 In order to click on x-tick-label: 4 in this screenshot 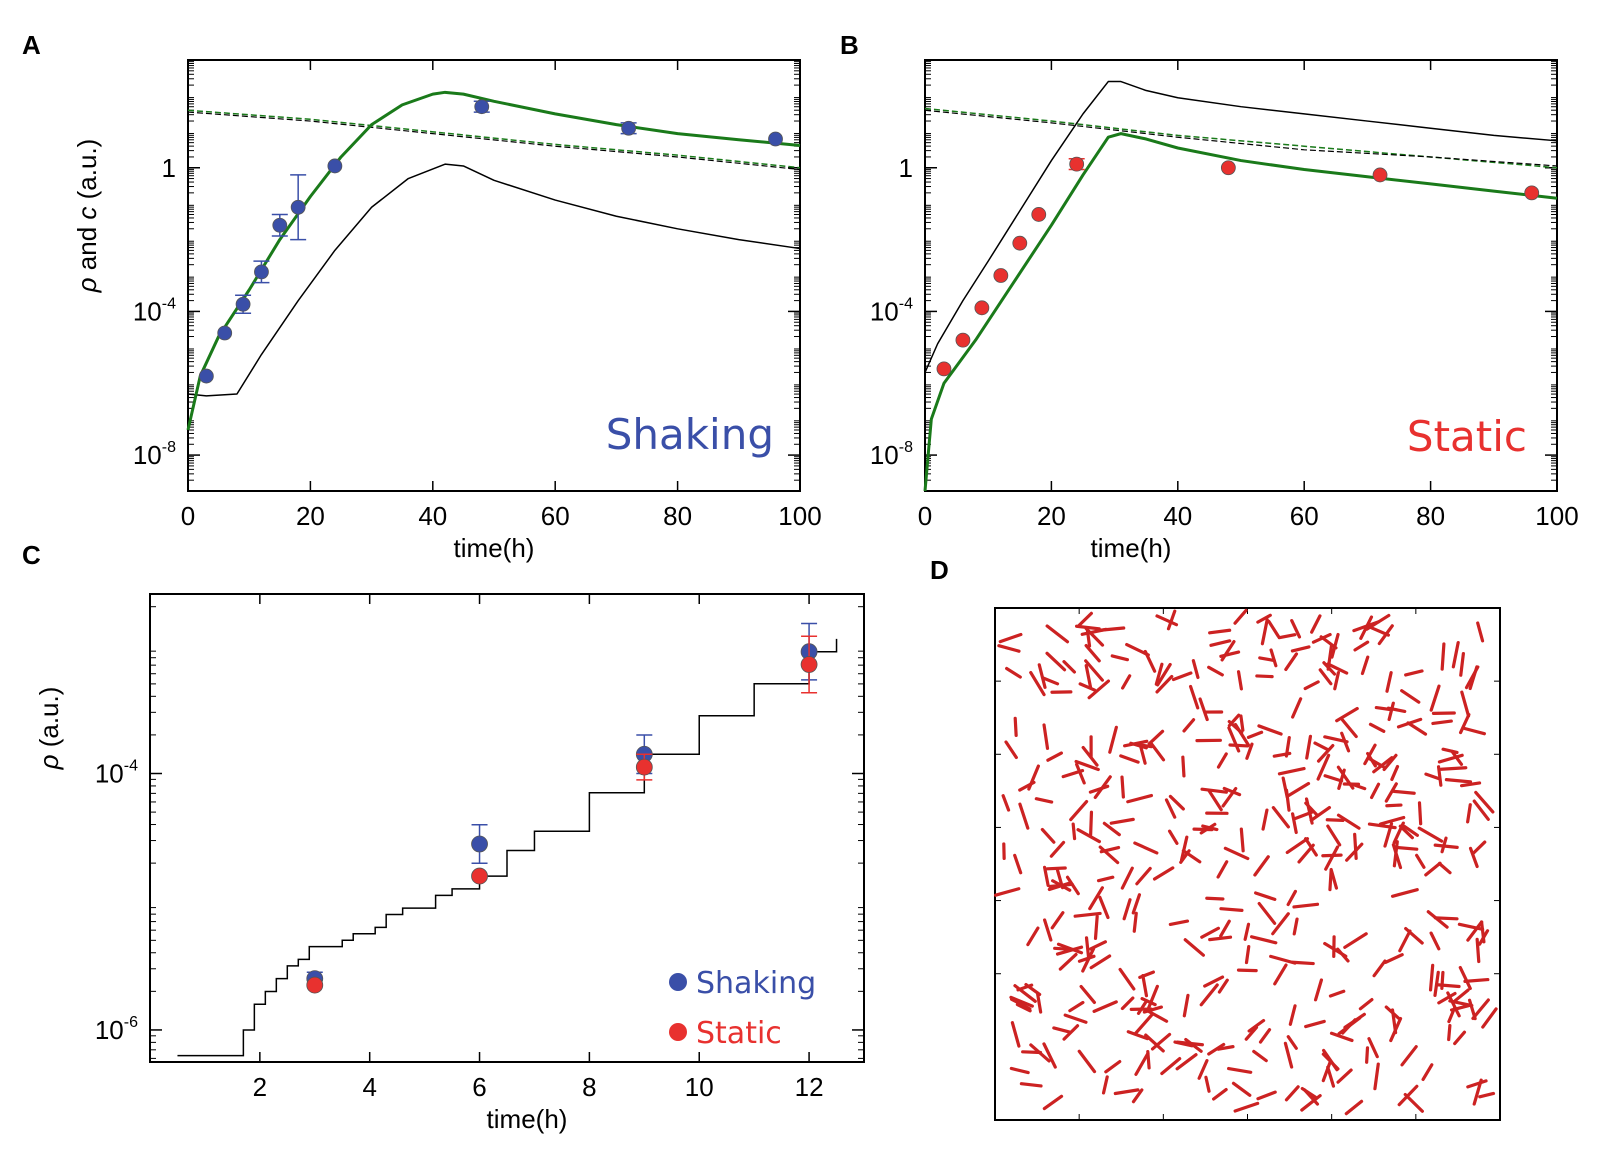, I will do `click(369, 1087)`.